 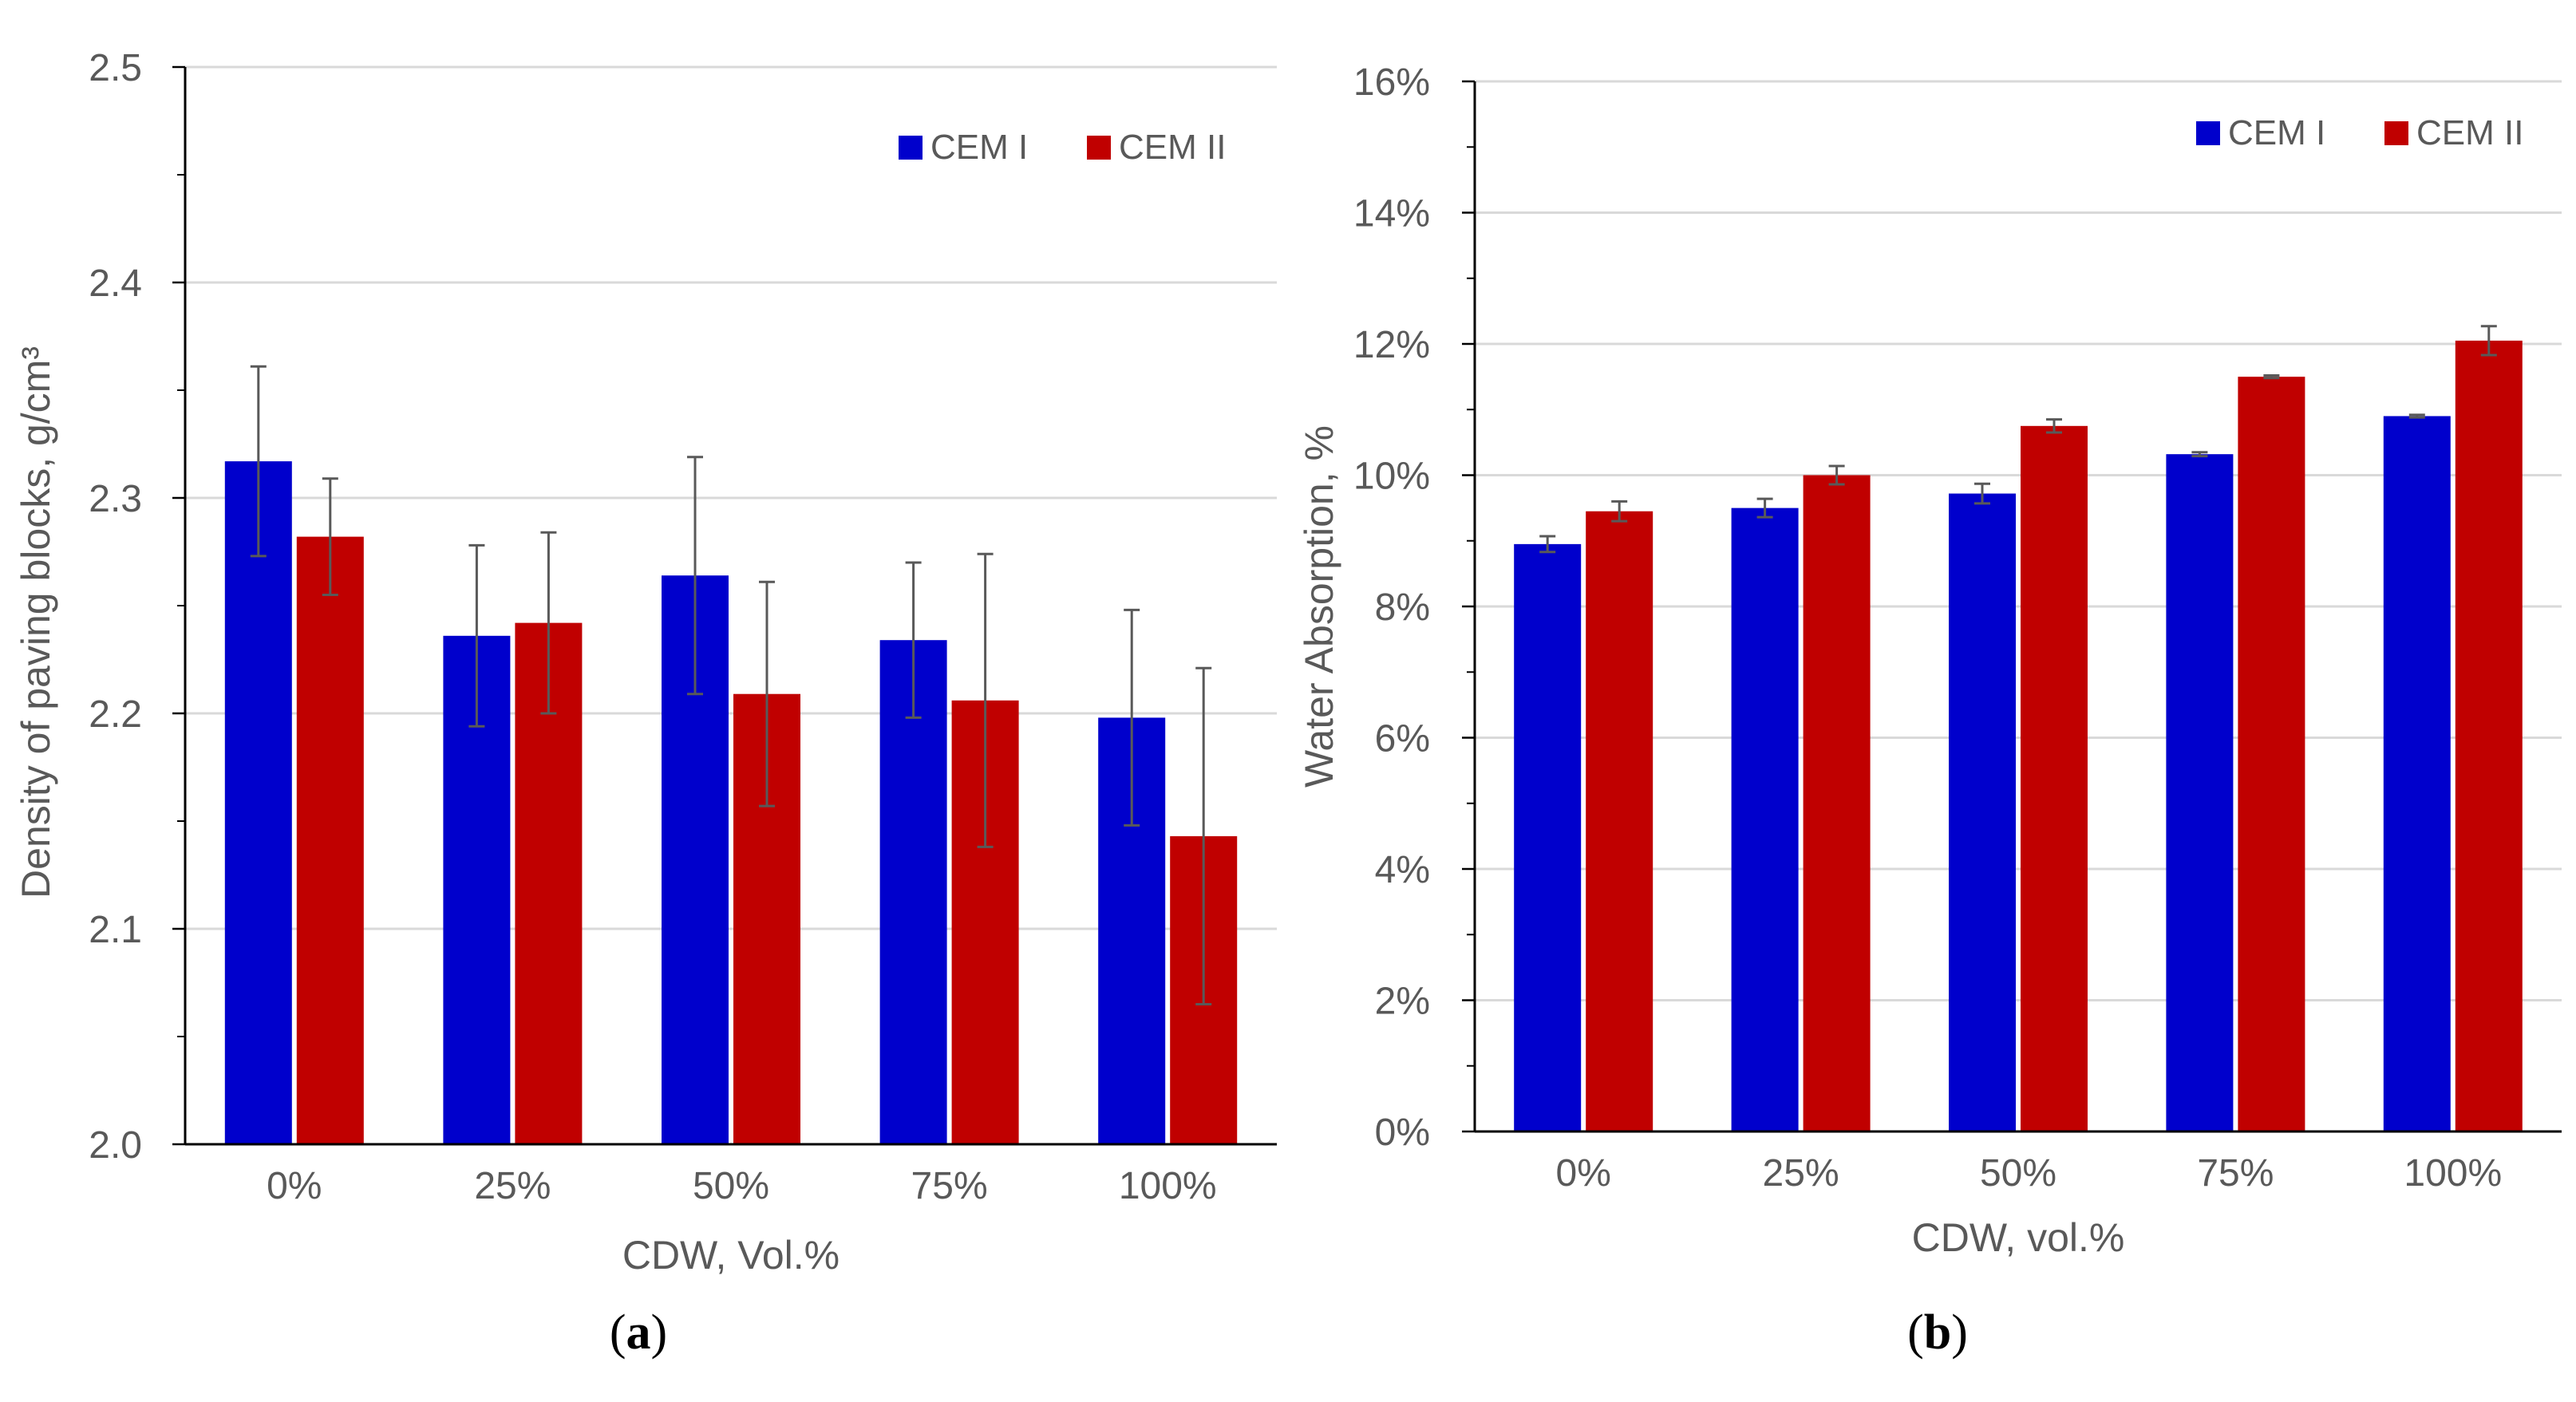 What do you see at coordinates (1402, 870) in the screenshot?
I see `y-tick-label: 4%` at bounding box center [1402, 870].